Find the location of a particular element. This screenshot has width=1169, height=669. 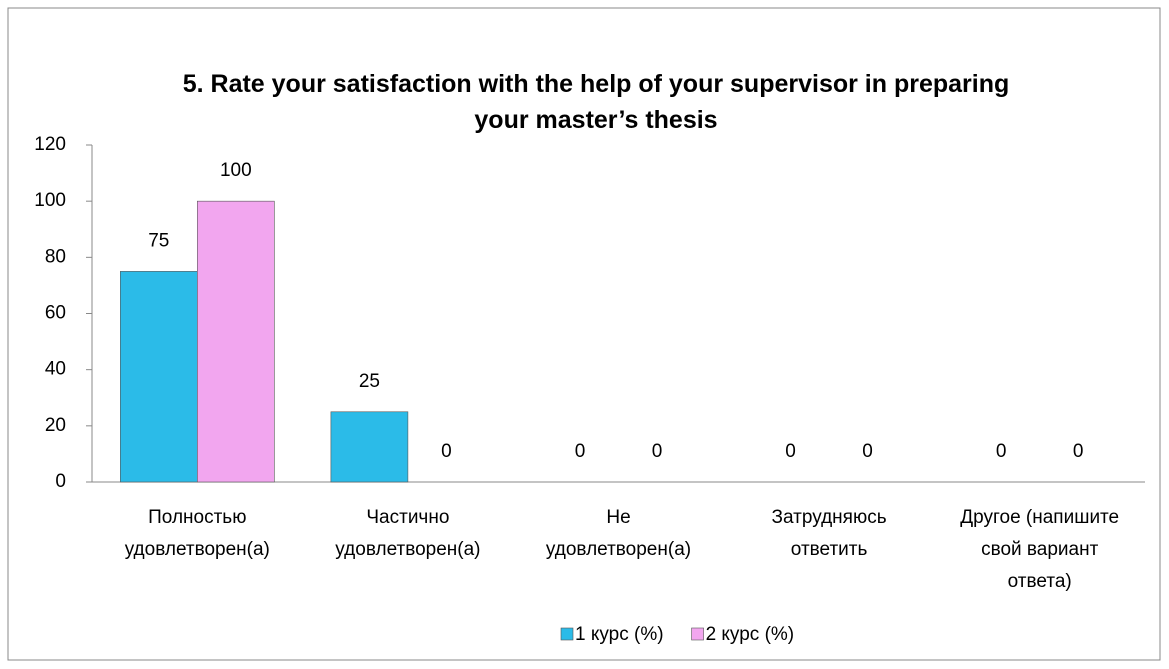

y-tick-label: 80 is located at coordinates (55, 256).